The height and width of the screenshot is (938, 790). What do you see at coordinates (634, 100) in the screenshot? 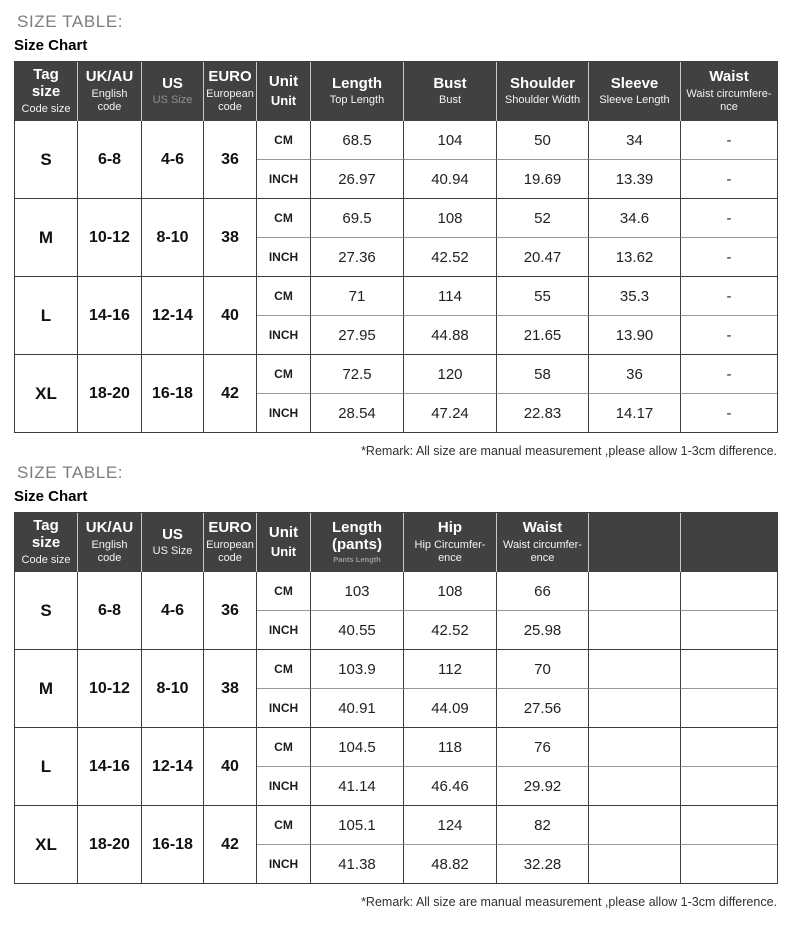
I see `header-sub: Sleeve Length` at bounding box center [634, 100].